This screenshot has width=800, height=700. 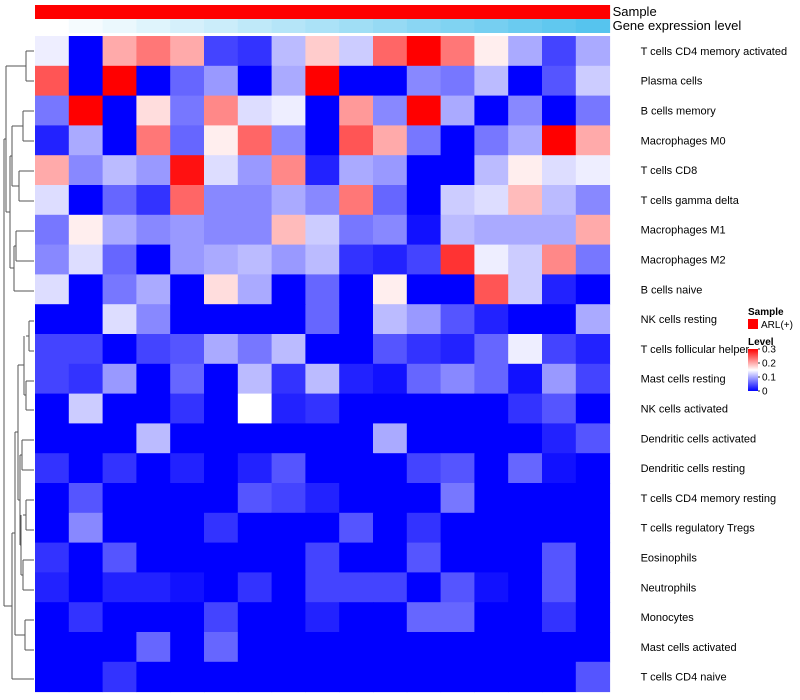 What do you see at coordinates (765, 392) in the screenshot?
I see `legend-tick-label: 0` at bounding box center [765, 392].